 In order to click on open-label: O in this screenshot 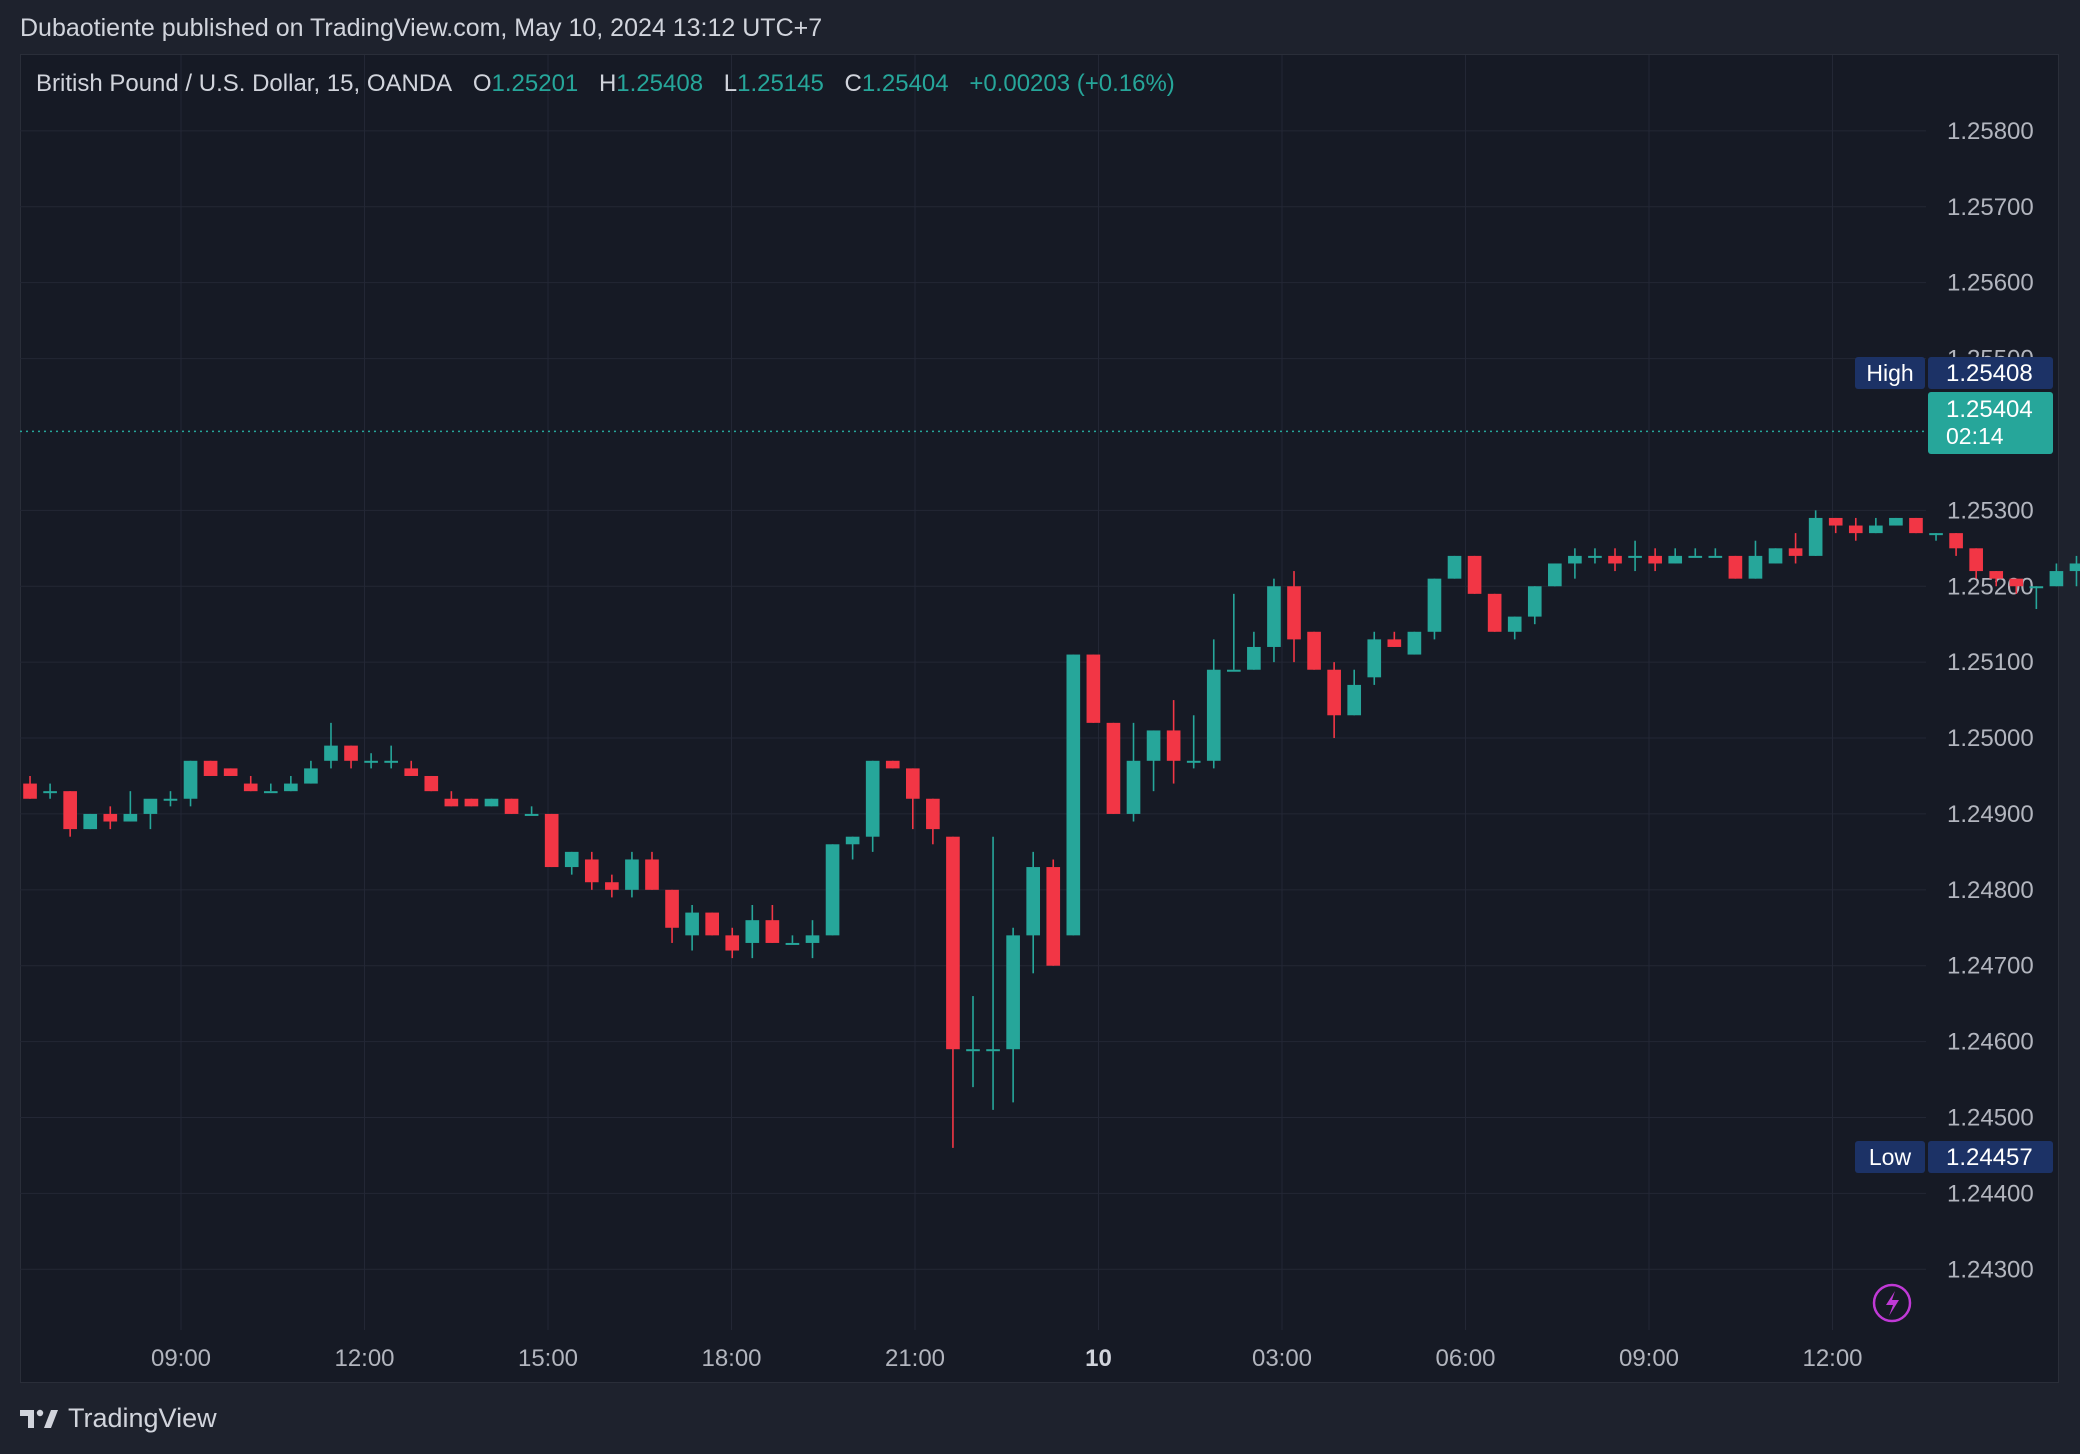, I will do `click(482, 83)`.